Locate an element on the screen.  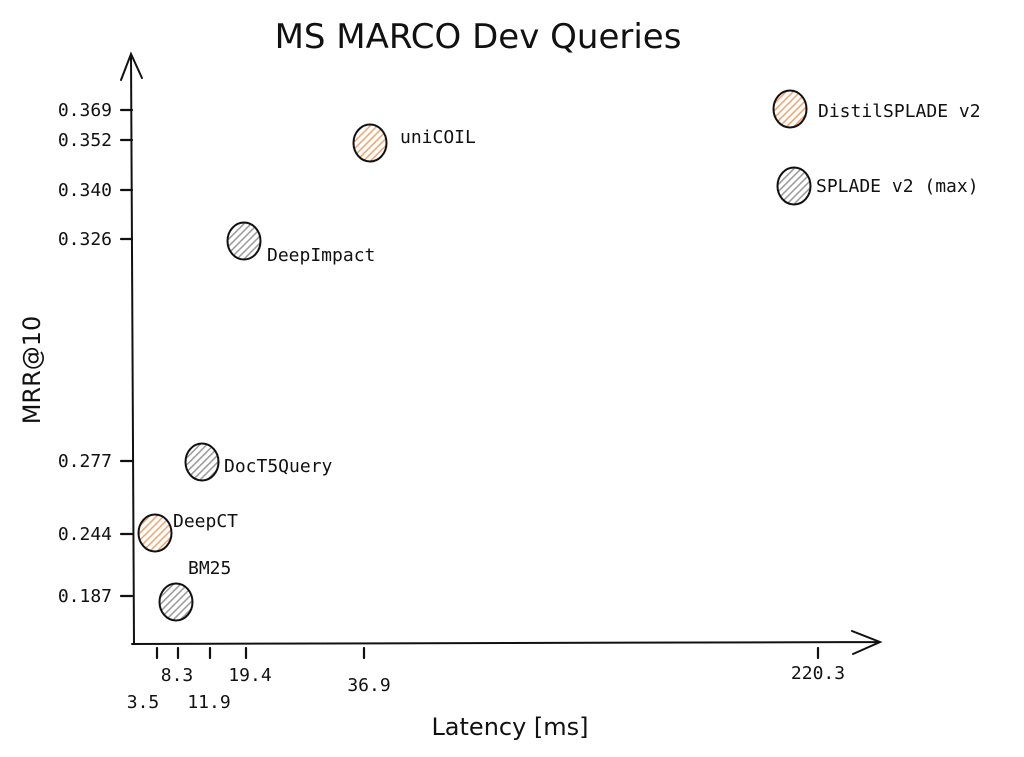
y-axis-label: MRR@10 is located at coordinates (32, 370).